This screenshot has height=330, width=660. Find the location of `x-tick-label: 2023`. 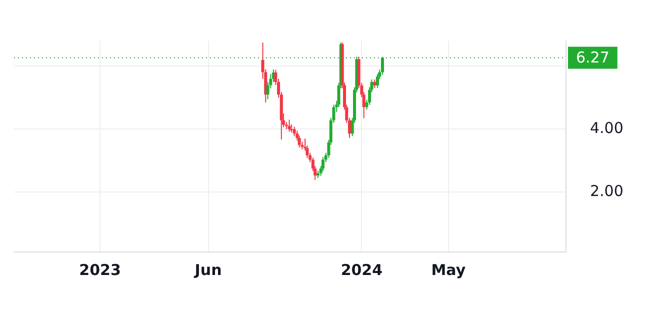

x-tick-label: 2023 is located at coordinates (100, 269).